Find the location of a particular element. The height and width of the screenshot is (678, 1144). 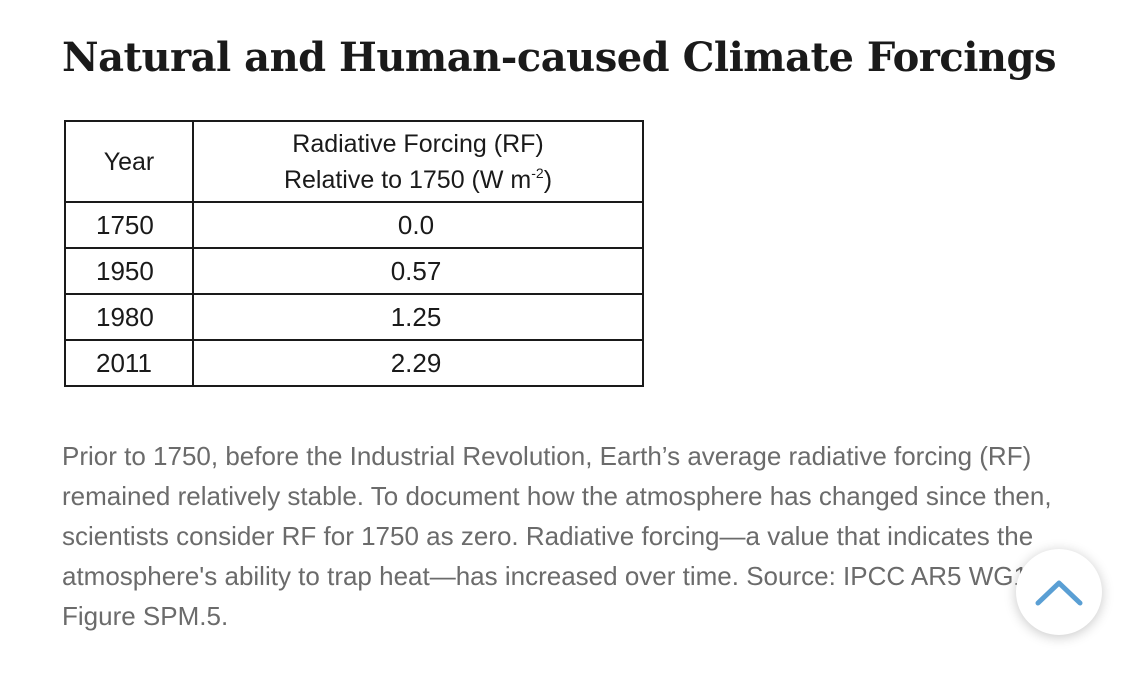

cell-rf: 2.29 is located at coordinates (418, 363).